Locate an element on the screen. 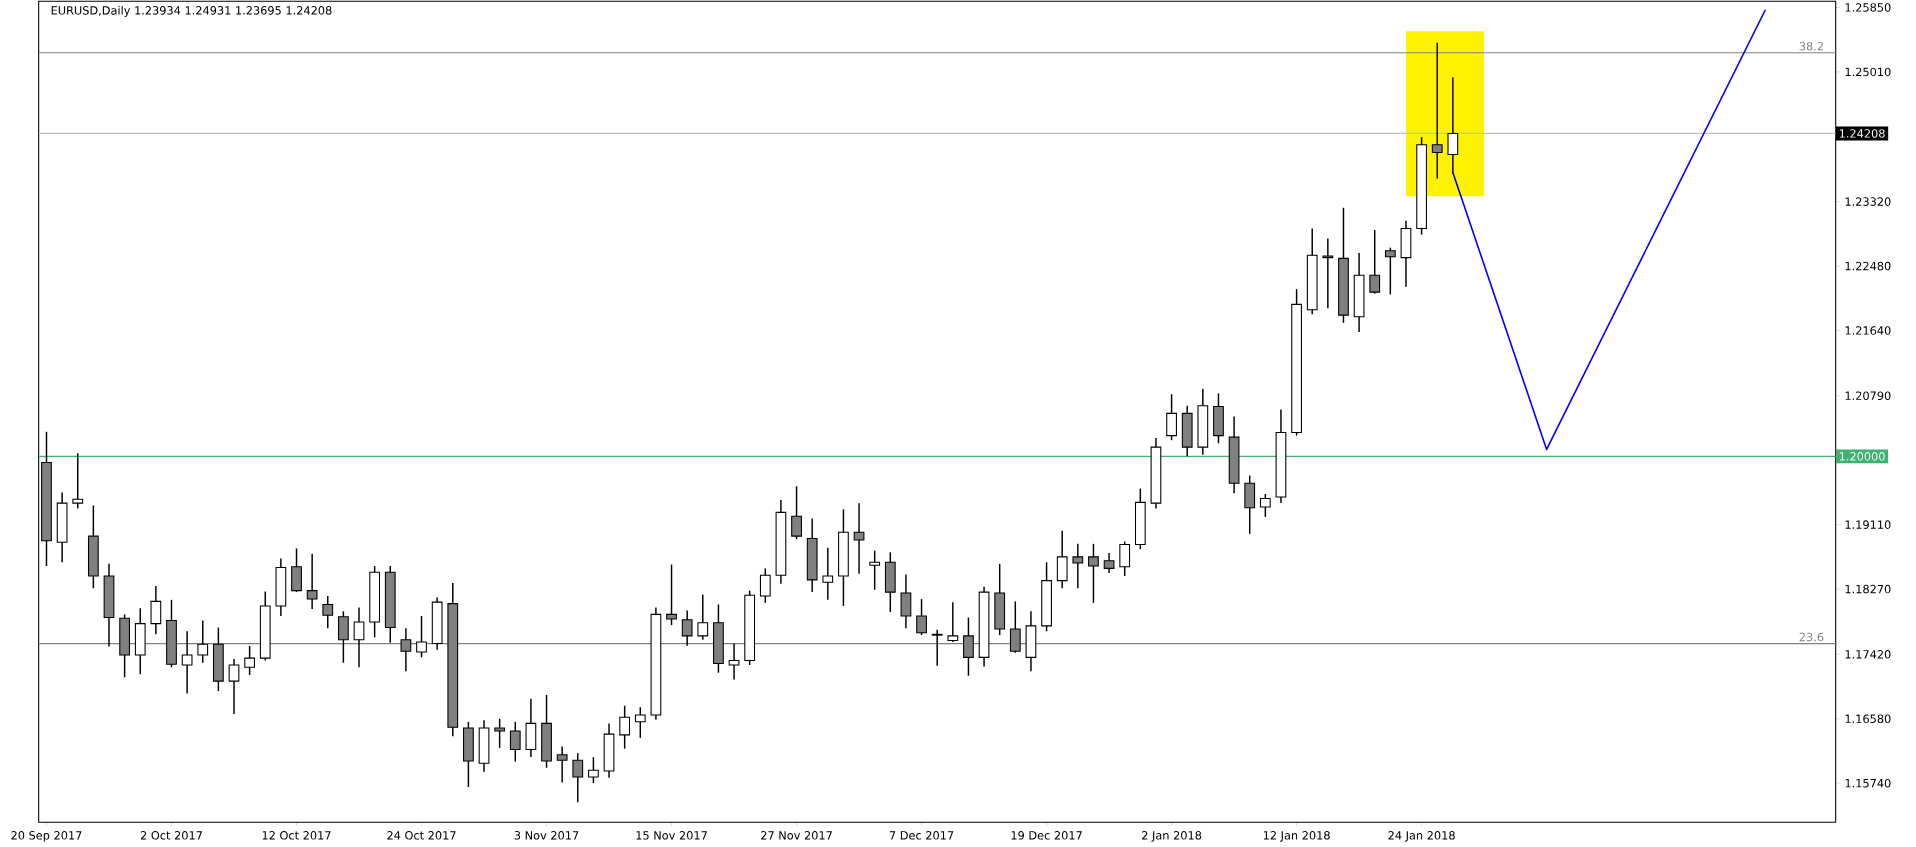  x-tick-label: 7 Dec 2017 is located at coordinates (921, 835).